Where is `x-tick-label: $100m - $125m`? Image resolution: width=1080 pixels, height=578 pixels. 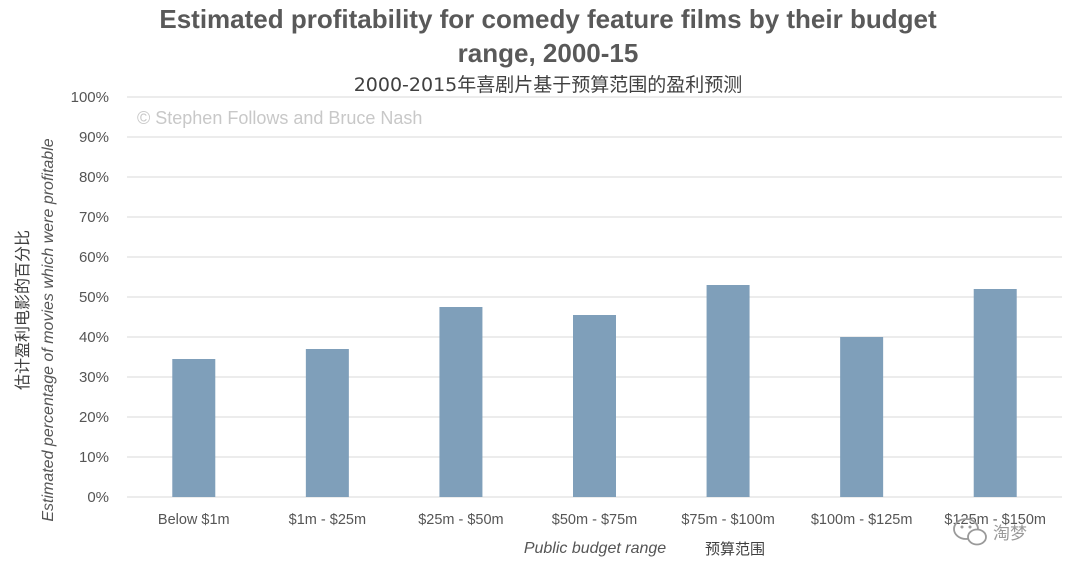 x-tick-label: $100m - $125m is located at coordinates (862, 520).